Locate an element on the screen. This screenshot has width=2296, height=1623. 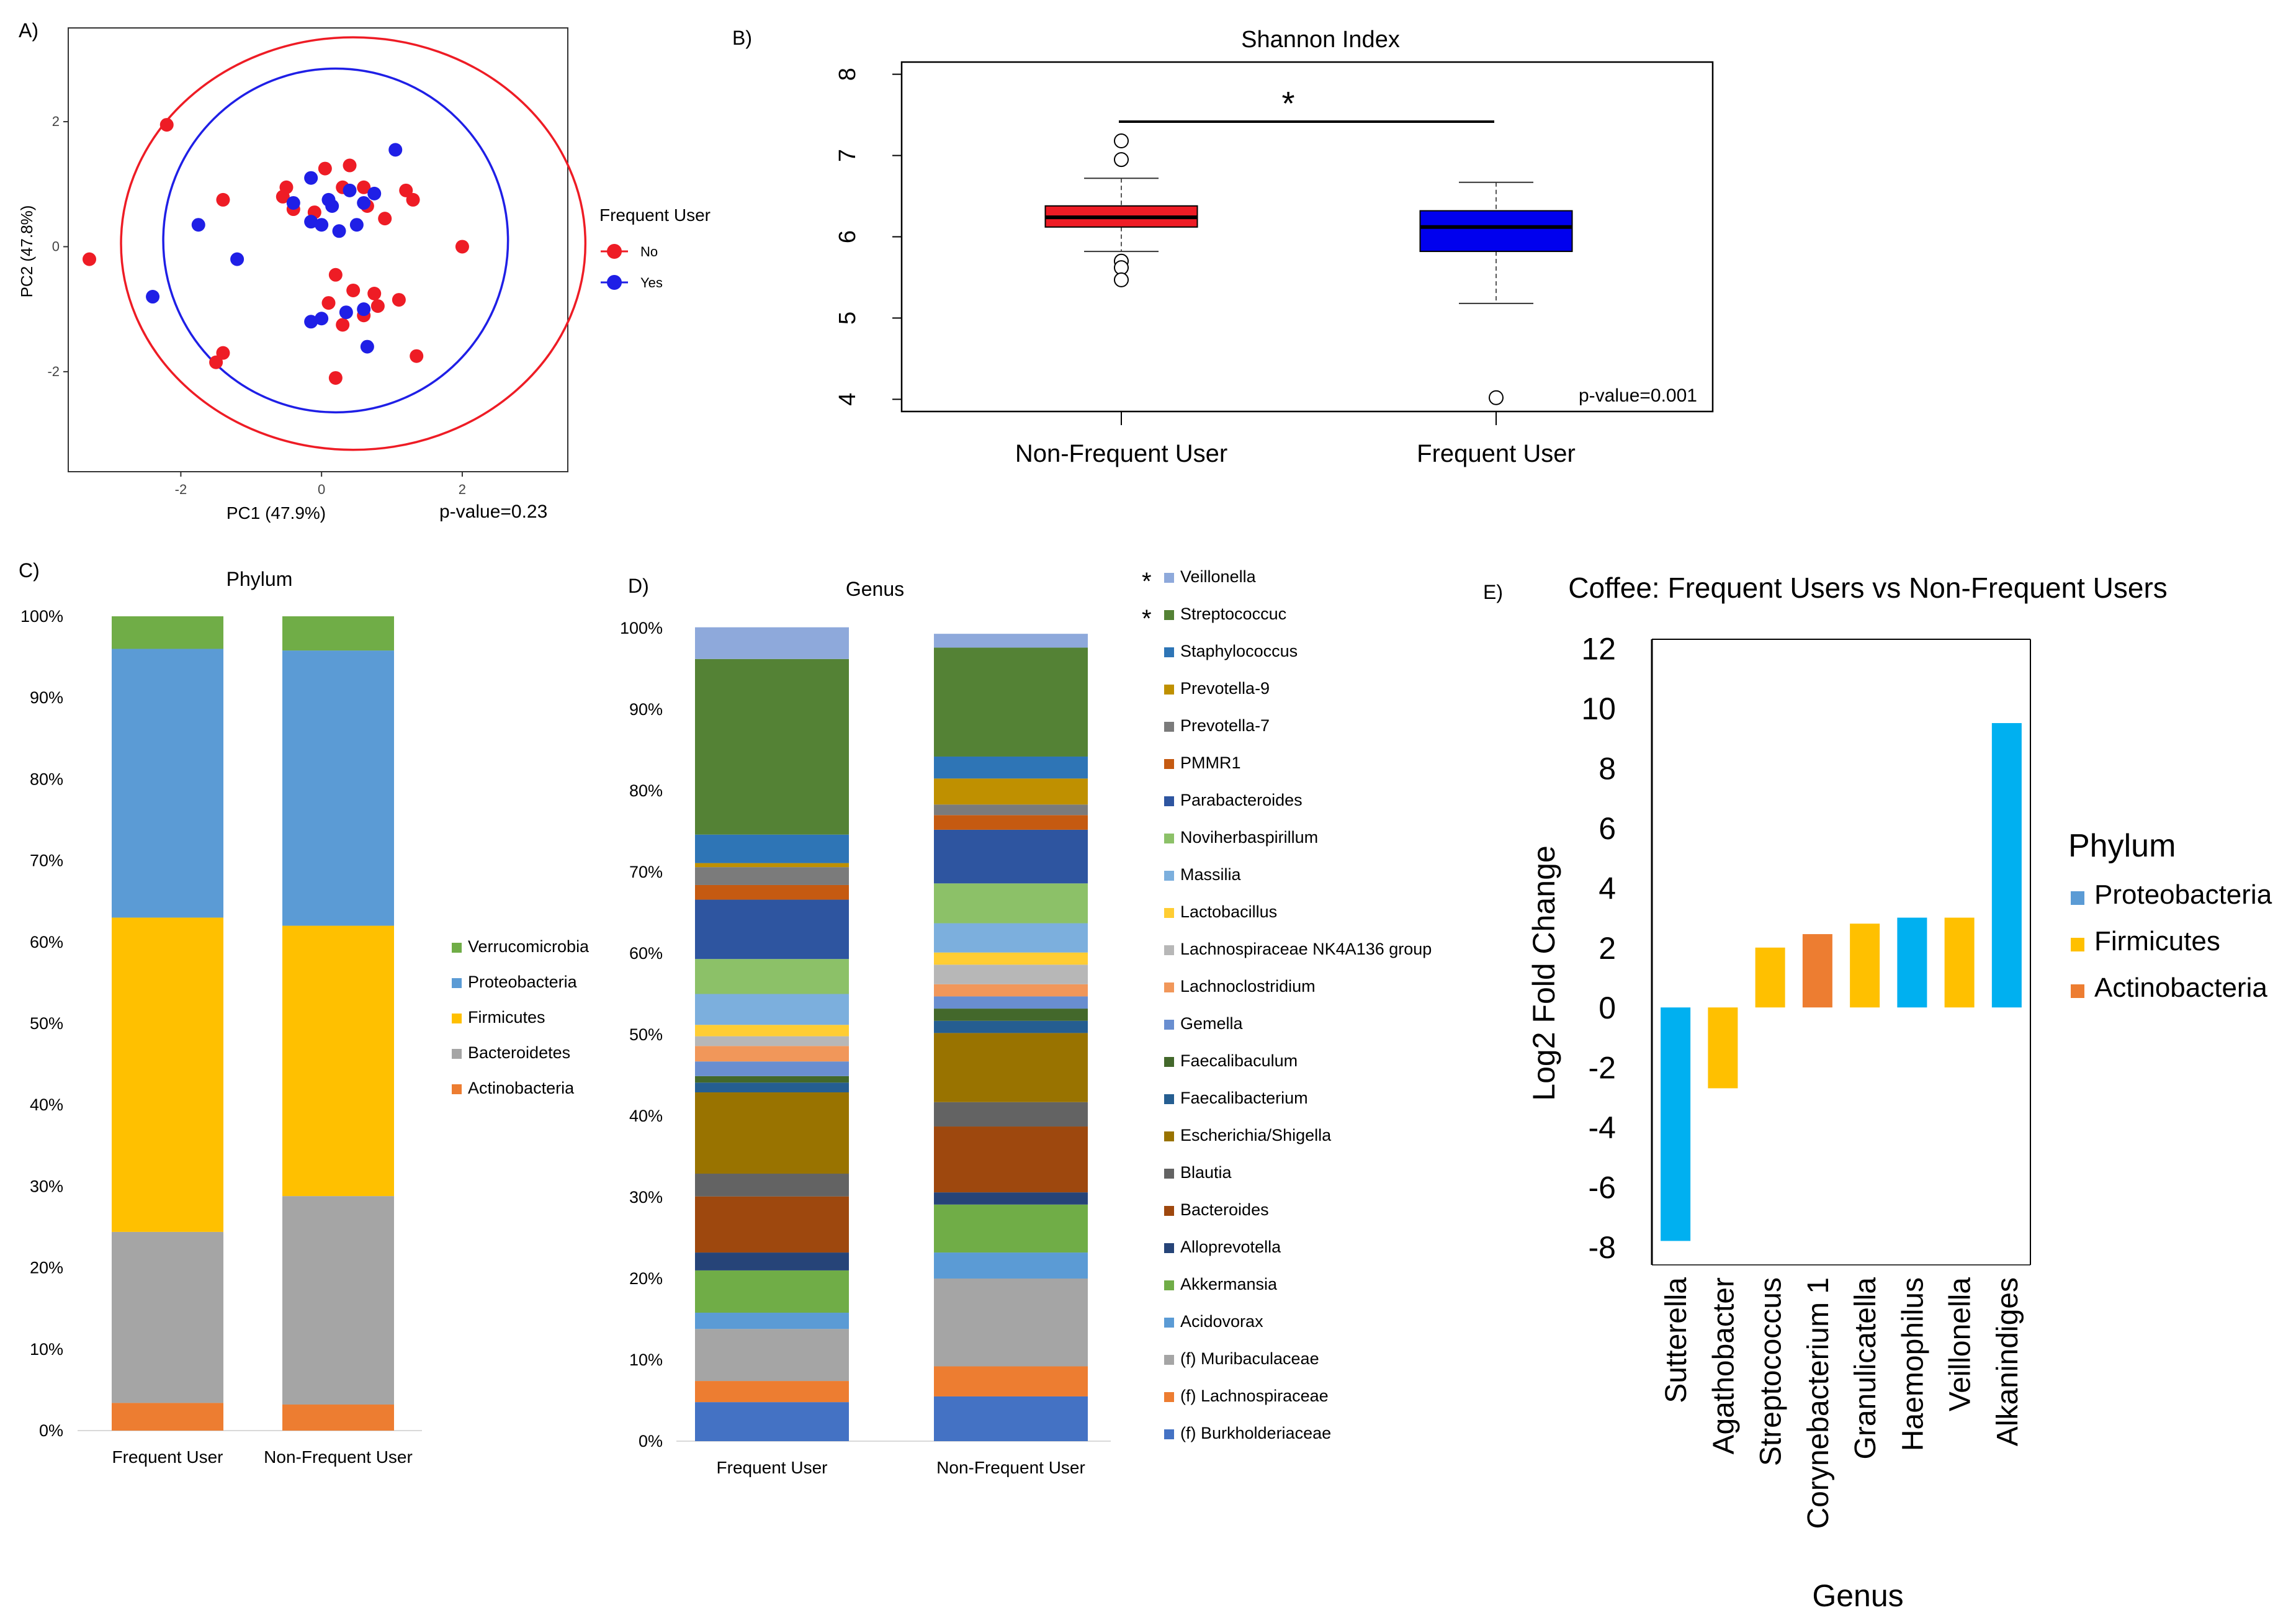
fold-change-bar-sutterella is located at coordinates (1676, 1124).